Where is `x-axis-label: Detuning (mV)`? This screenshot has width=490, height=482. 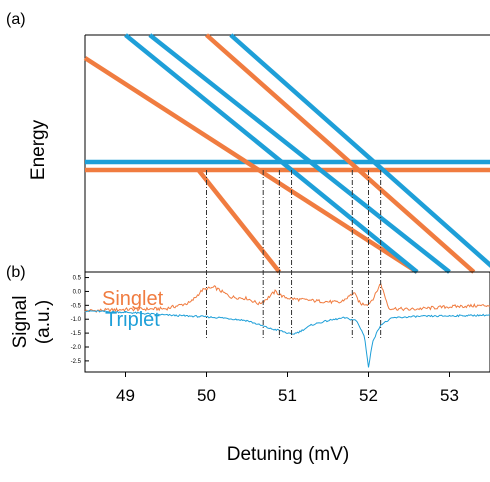
x-axis-label: Detuning (mV) is located at coordinates (288, 454).